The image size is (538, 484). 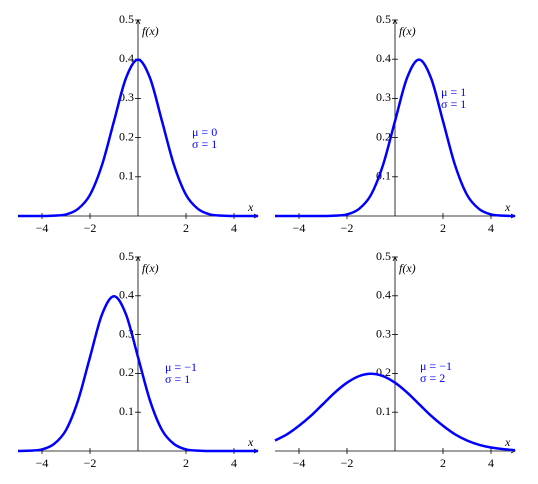 I want to click on annotation: μ = 1, so click(x=453, y=92).